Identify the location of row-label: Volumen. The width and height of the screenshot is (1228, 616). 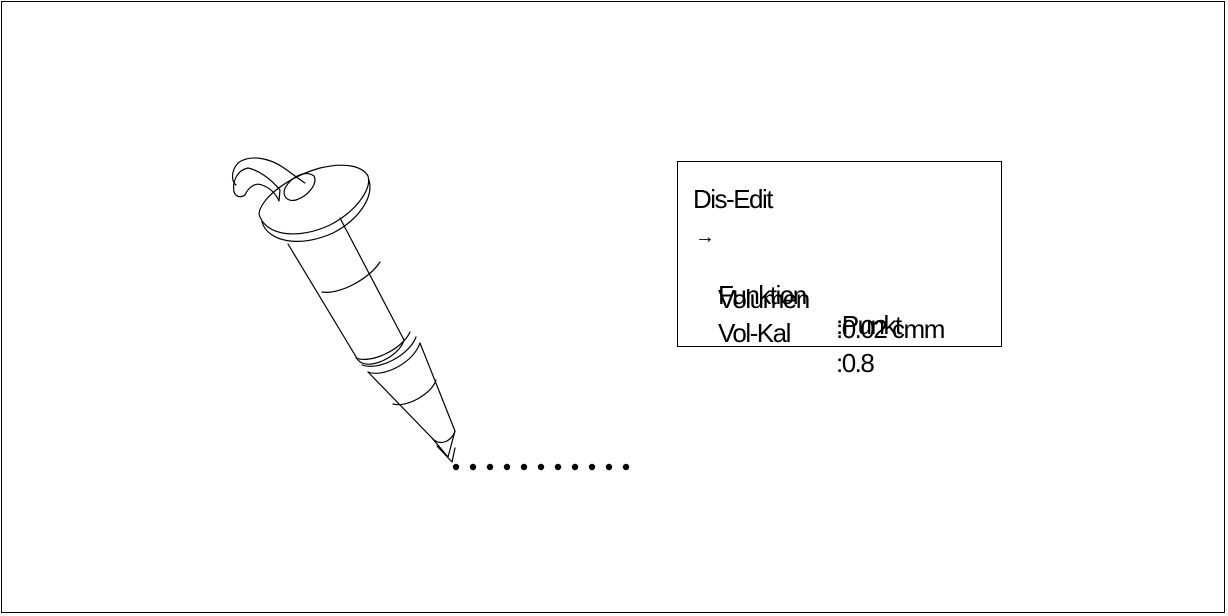
(764, 299).